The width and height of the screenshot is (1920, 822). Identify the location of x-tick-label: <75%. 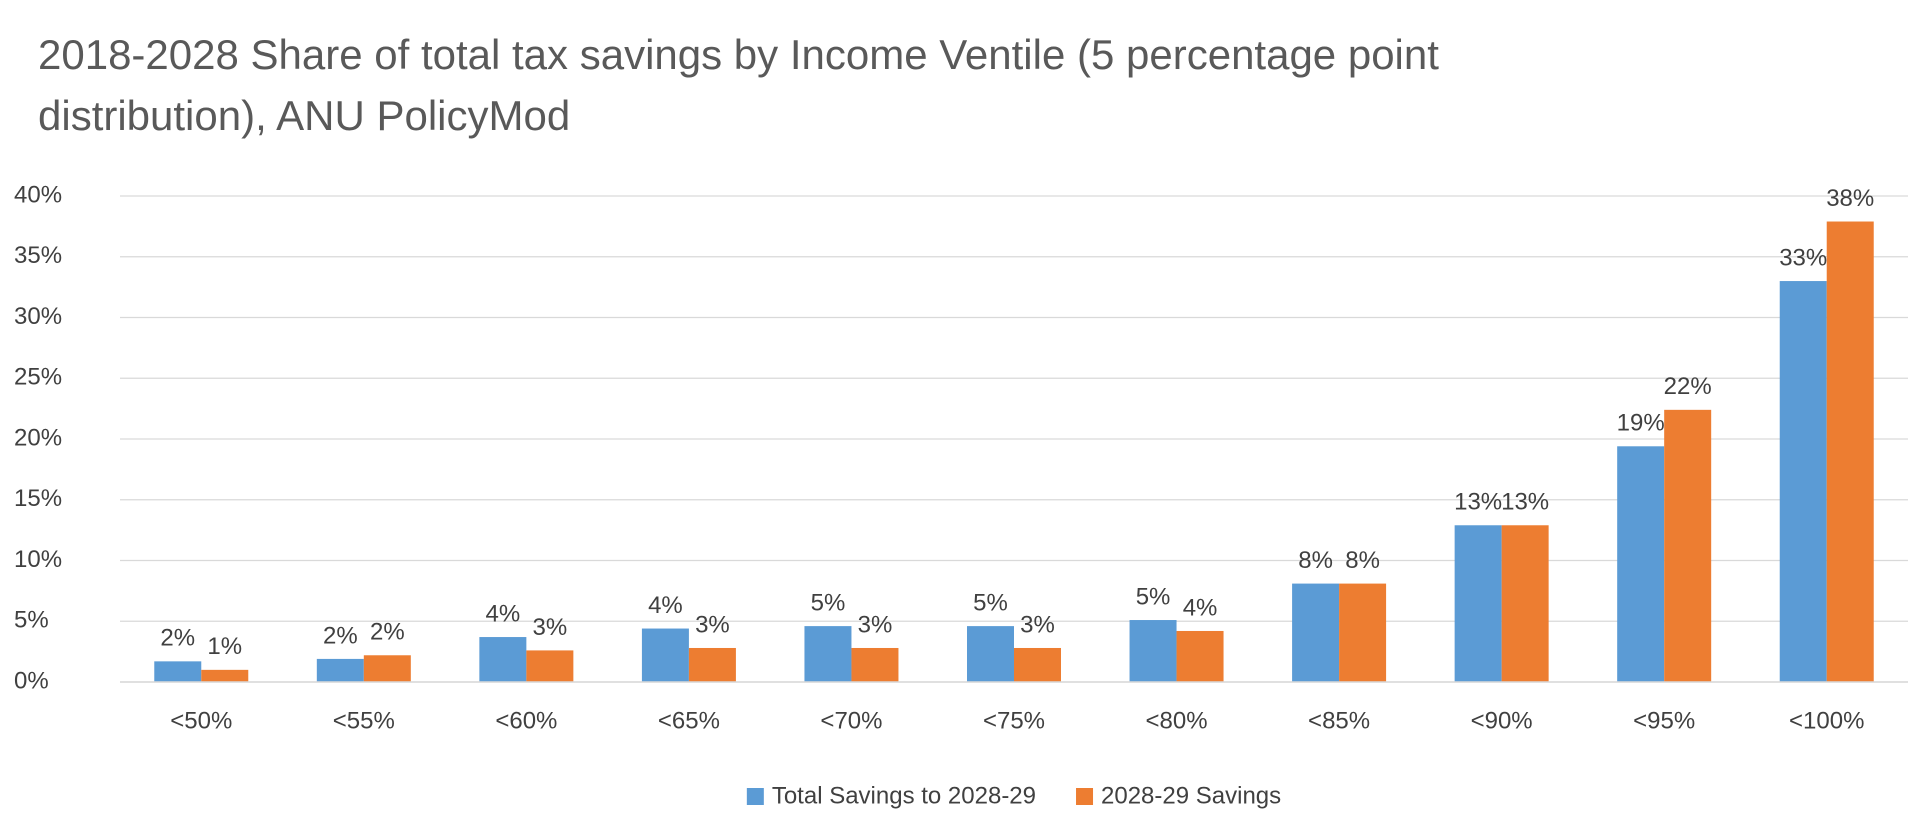
(1014, 720).